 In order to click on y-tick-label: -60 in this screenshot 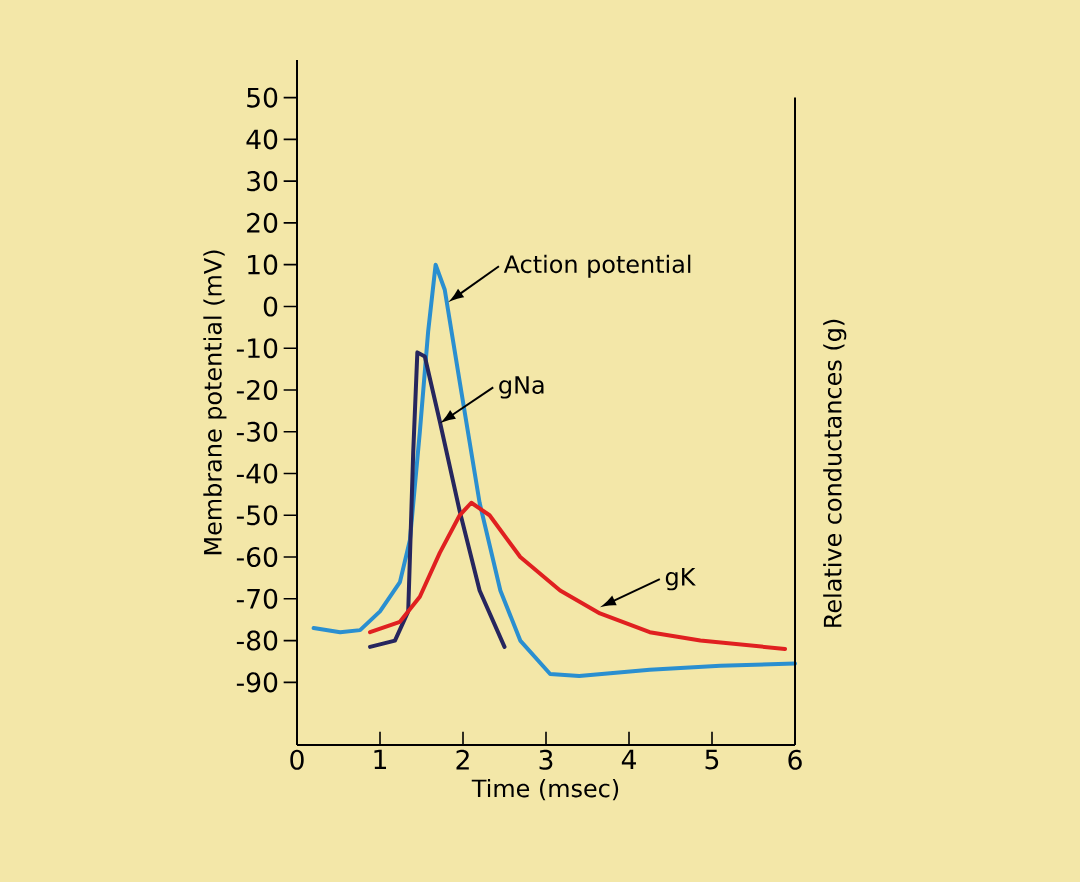, I will do `click(257, 557)`.